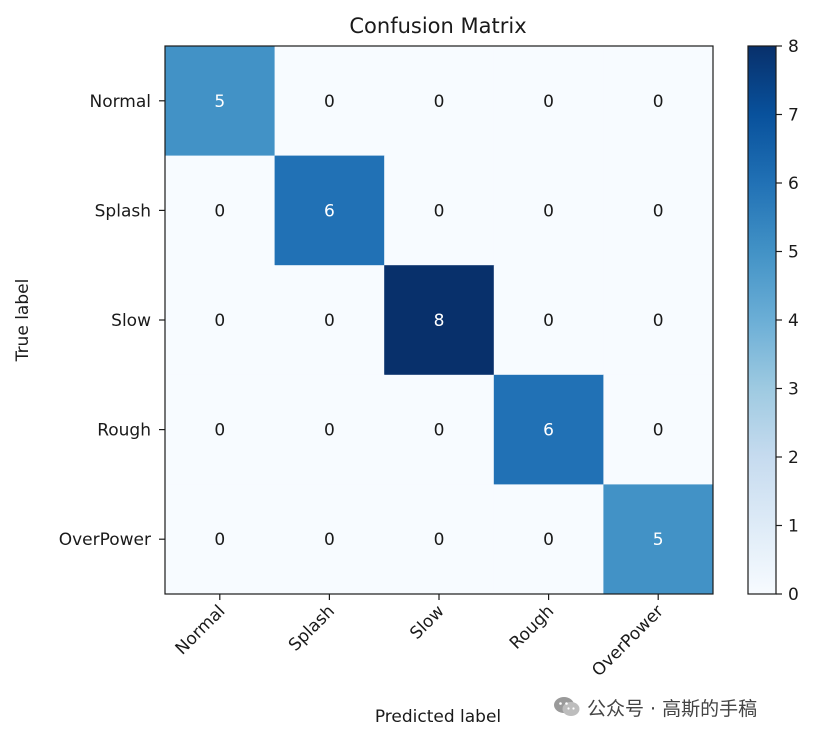  Describe the element at coordinates (627, 640) in the screenshot. I see `x-tick-label: OverPower` at that location.